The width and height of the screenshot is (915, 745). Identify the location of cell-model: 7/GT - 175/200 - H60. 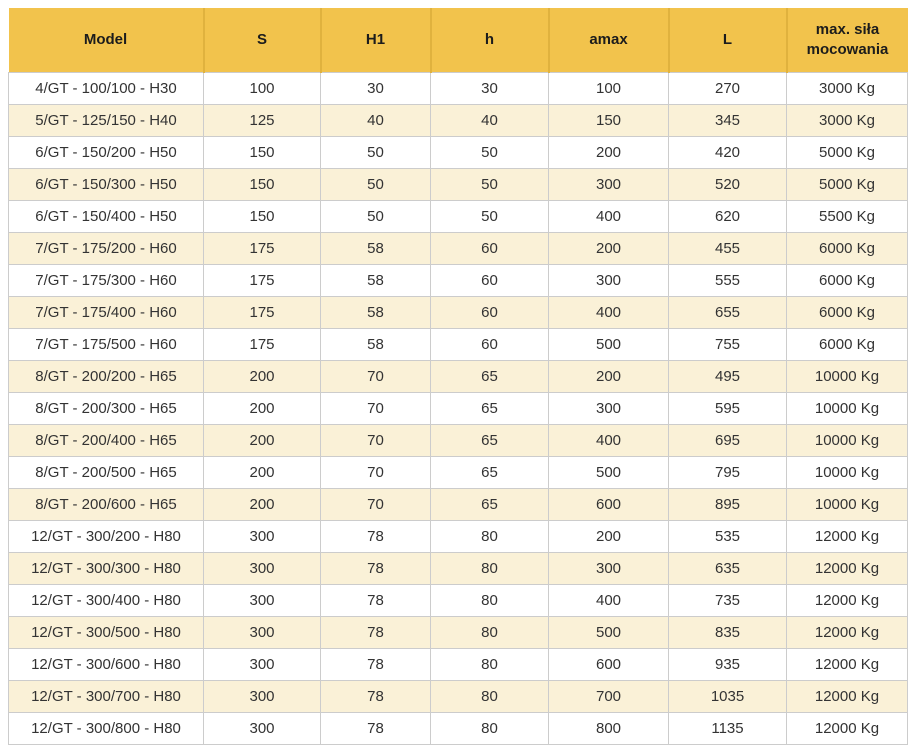
(106, 248).